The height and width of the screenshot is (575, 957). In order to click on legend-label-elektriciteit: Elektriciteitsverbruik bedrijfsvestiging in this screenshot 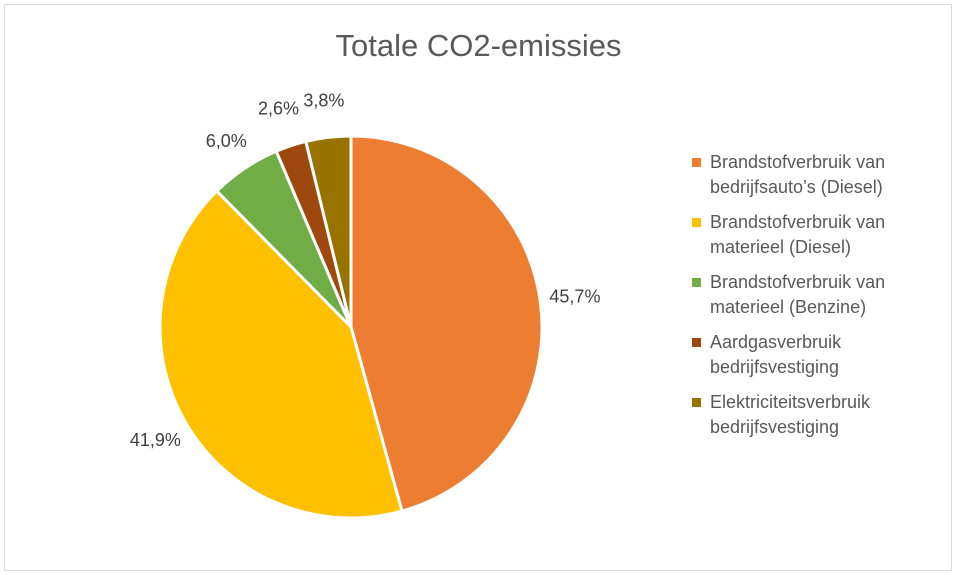, I will do `click(790, 414)`.